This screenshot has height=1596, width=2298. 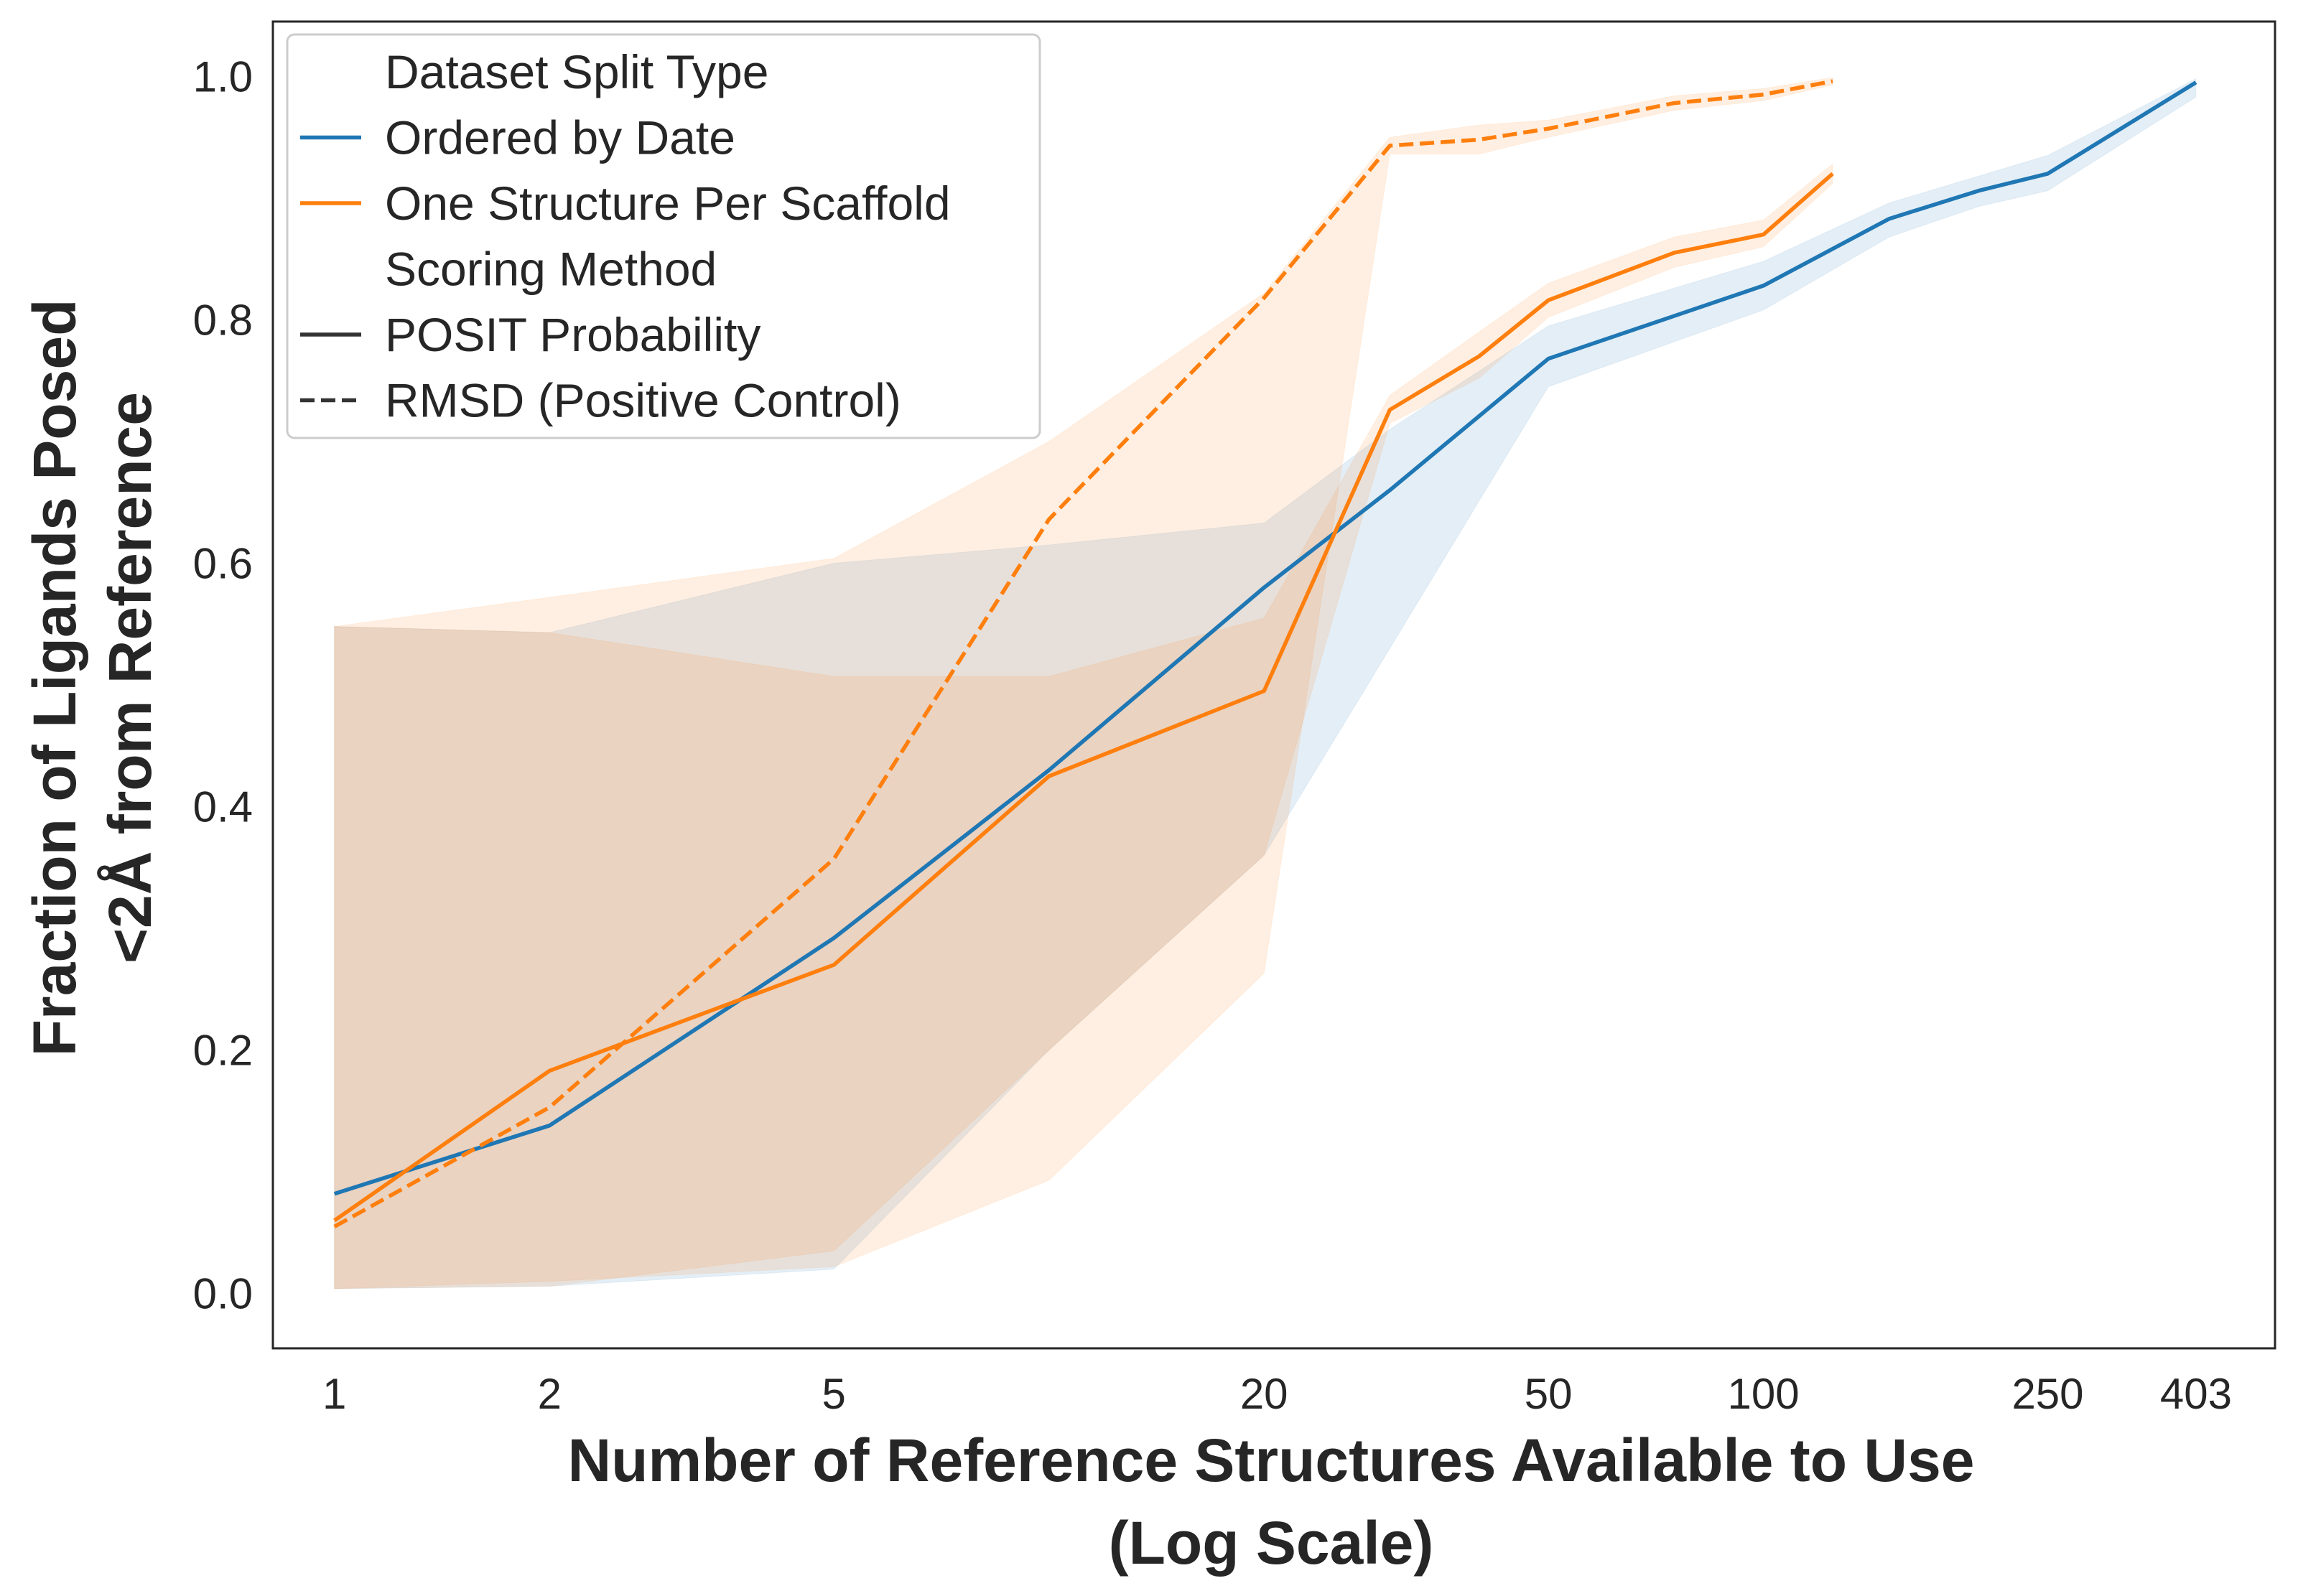 I want to click on legend-entry-label: Dataset Split Type, so click(x=576, y=71).